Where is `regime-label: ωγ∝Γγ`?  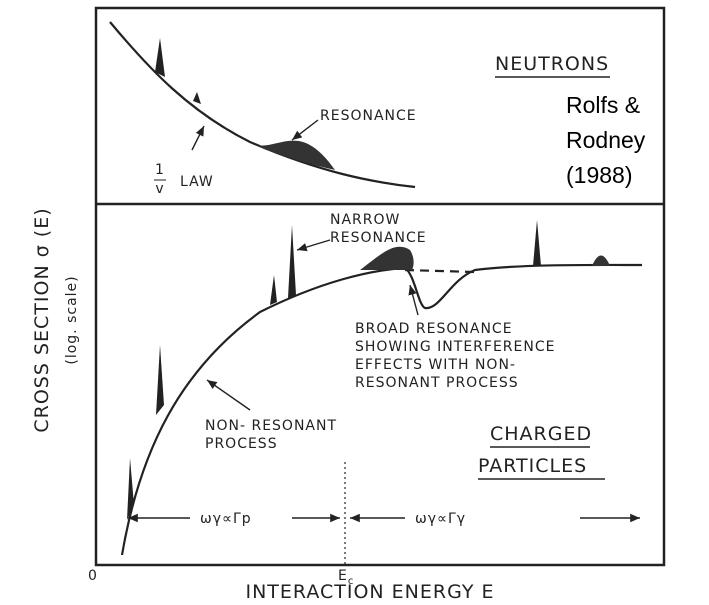
regime-label: ωγ∝Γγ is located at coordinates (440, 519).